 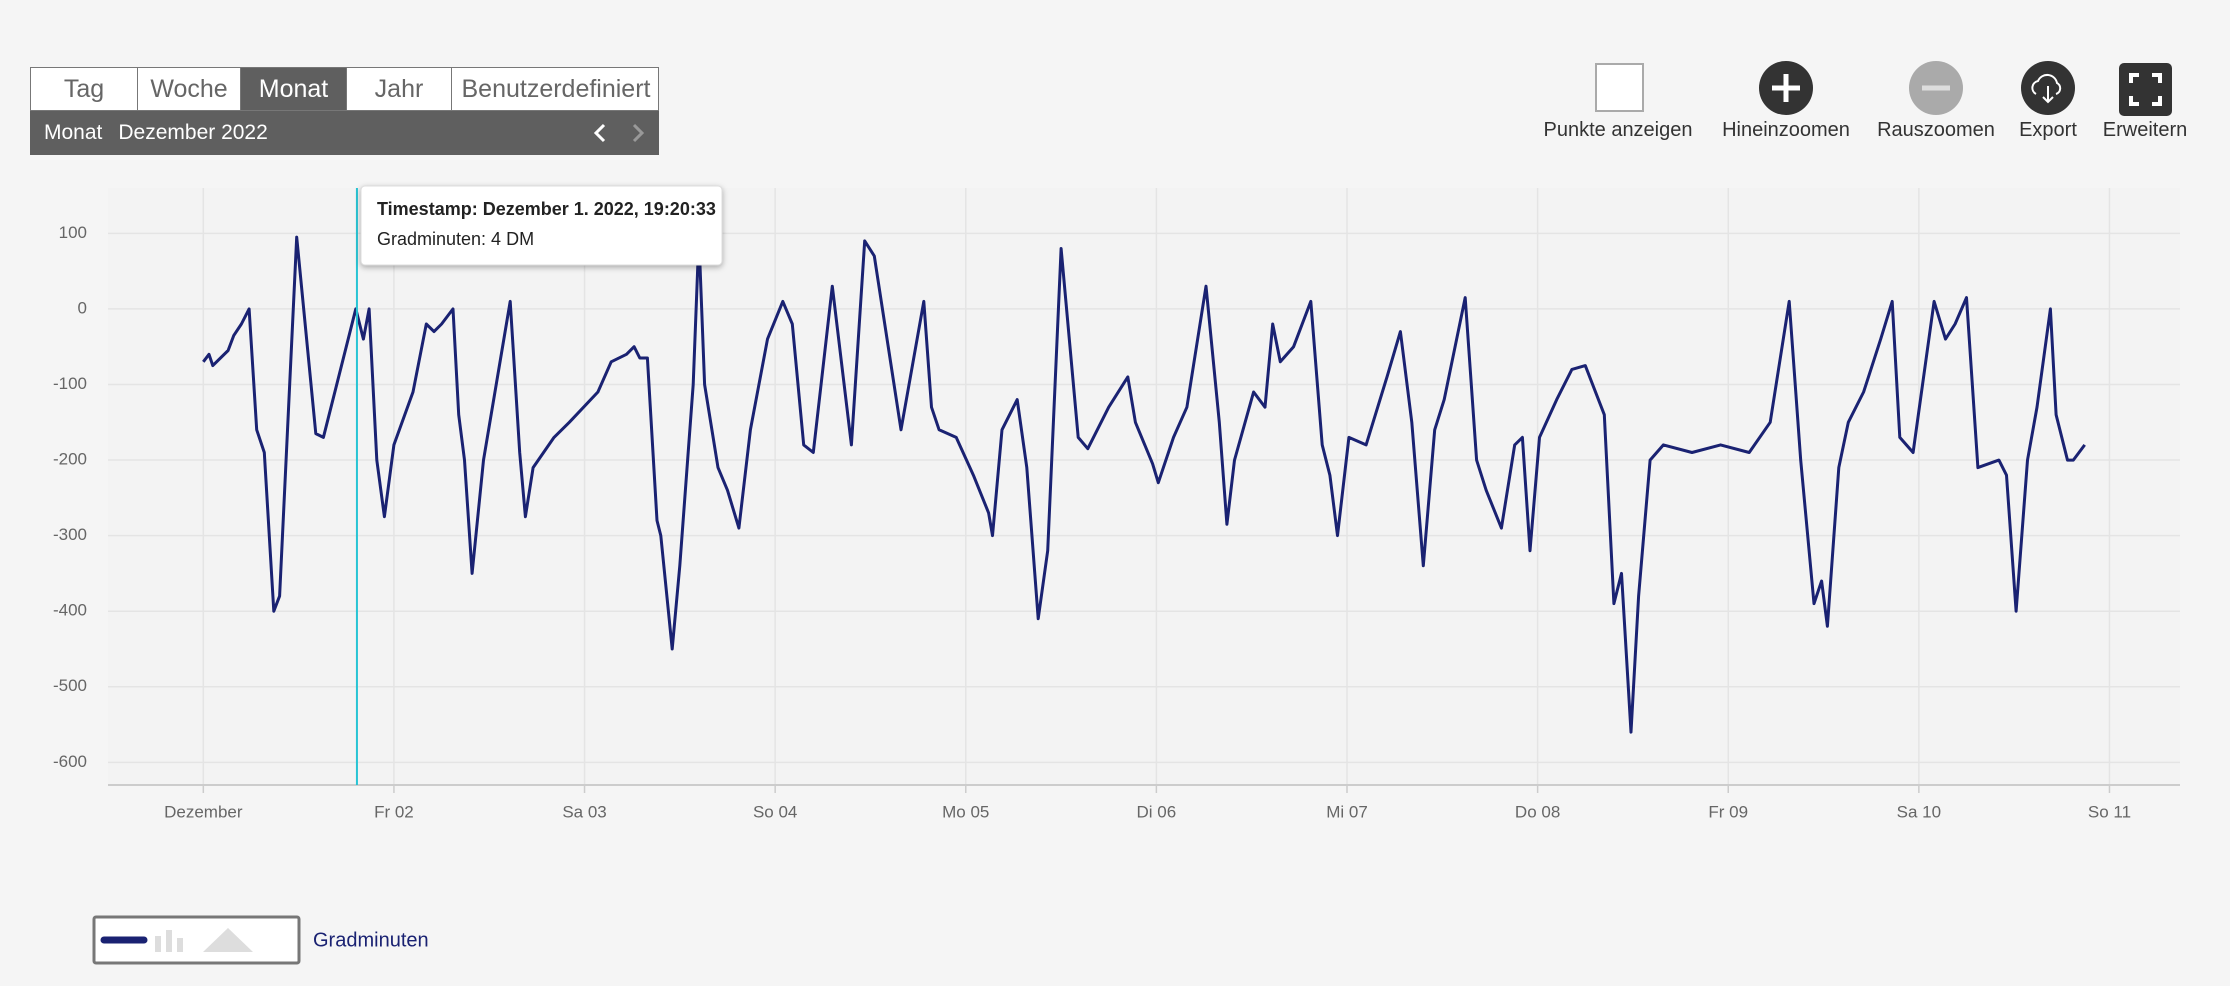 What do you see at coordinates (189, 89) in the screenshot?
I see `range-tab: Woche` at bounding box center [189, 89].